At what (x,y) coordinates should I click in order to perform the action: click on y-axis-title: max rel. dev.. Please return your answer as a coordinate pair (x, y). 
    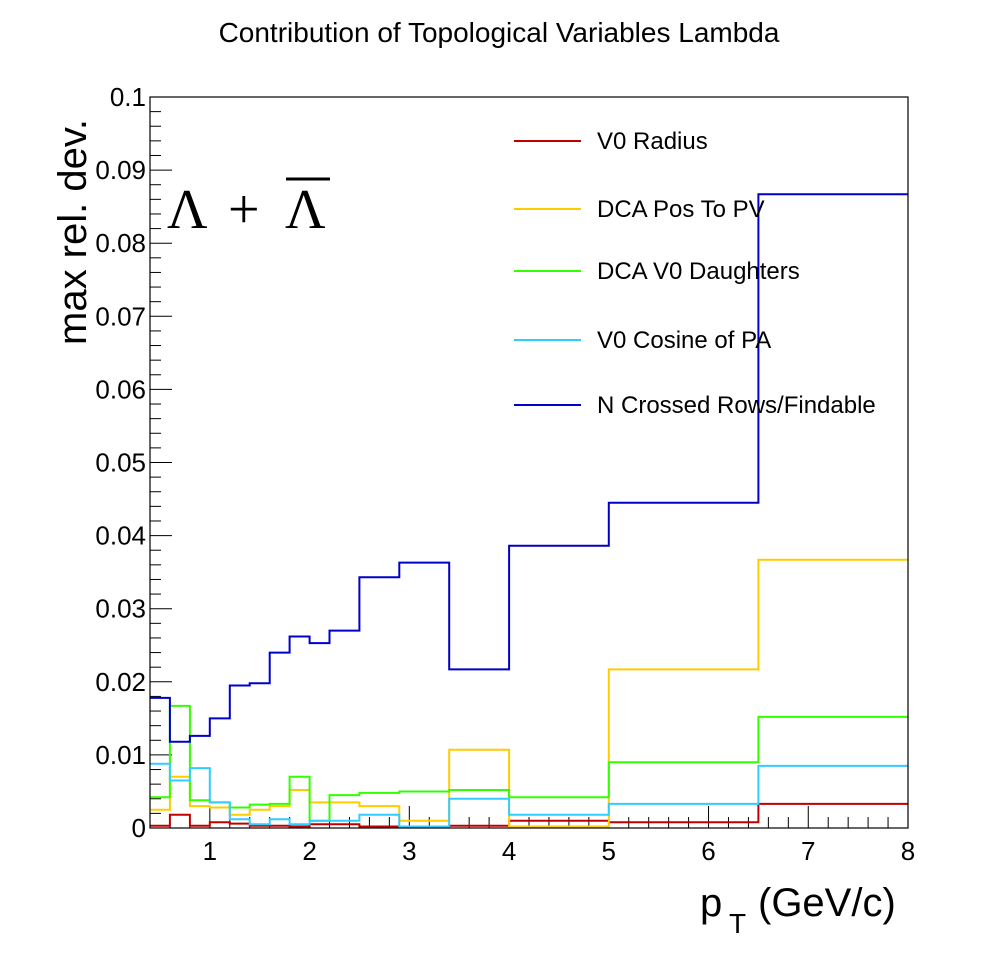
    Looking at the image, I should click on (73, 232).